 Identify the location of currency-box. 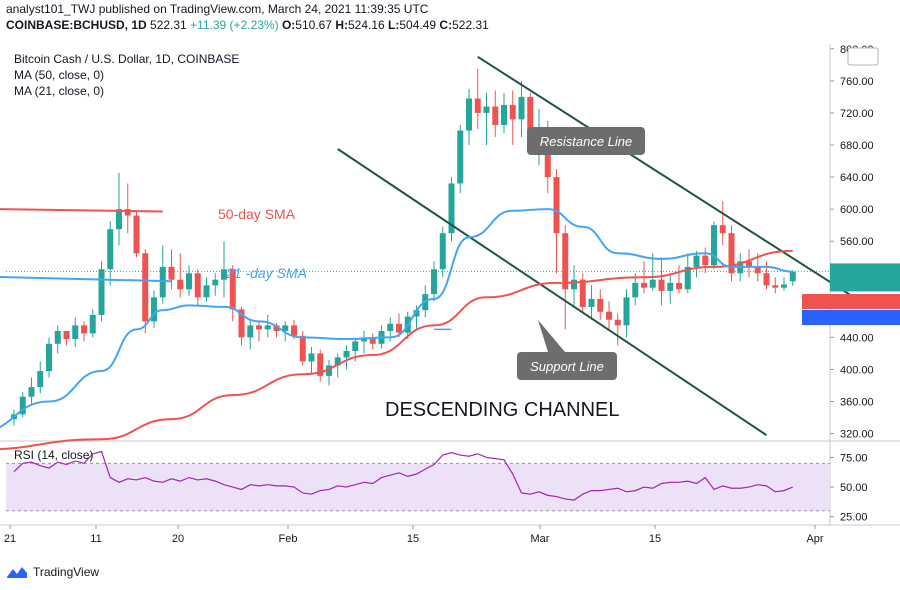
(863, 56).